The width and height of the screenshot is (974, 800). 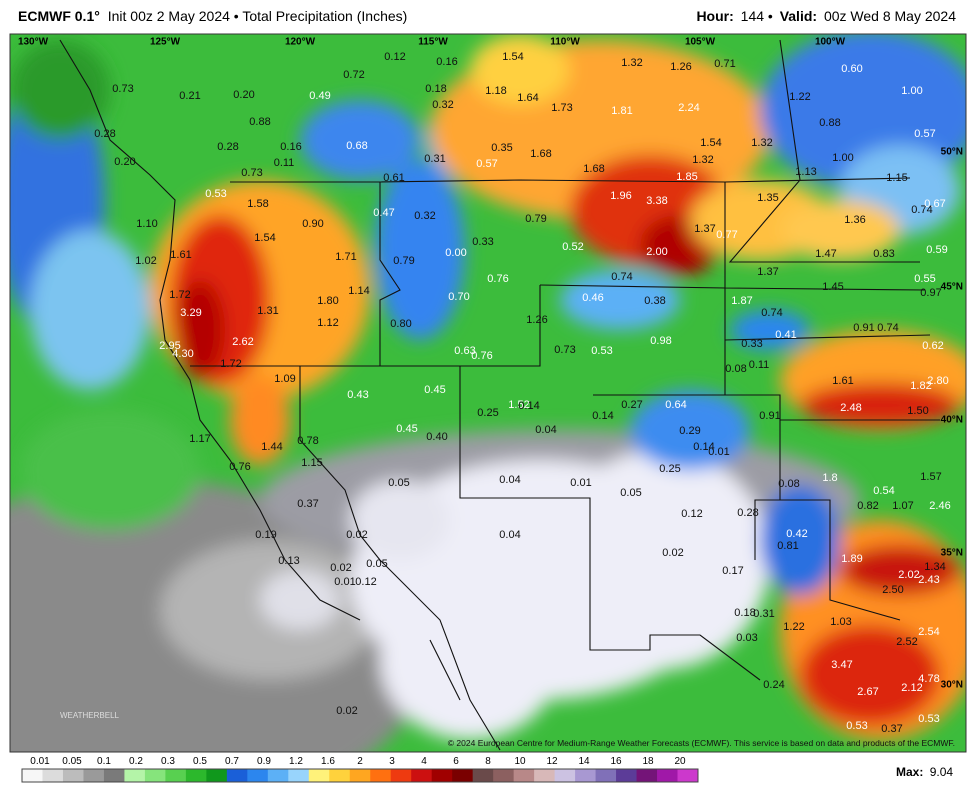 What do you see at coordinates (686, 177) in the screenshot?
I see `precip-value: 1.85` at bounding box center [686, 177].